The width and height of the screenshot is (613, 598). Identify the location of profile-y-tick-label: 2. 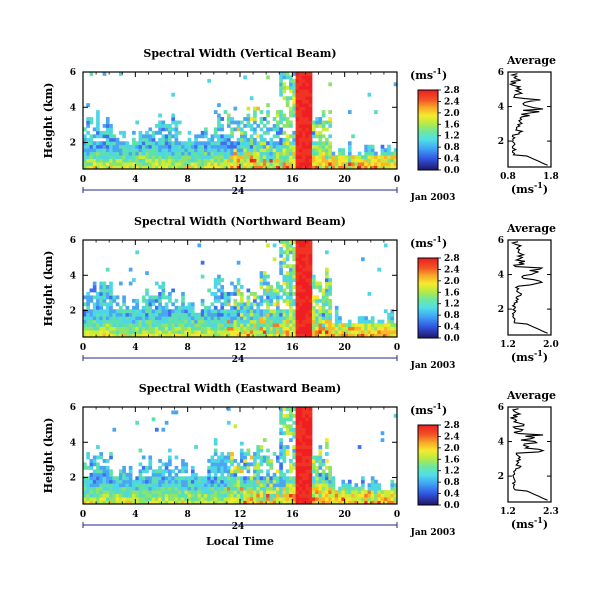
(501, 477).